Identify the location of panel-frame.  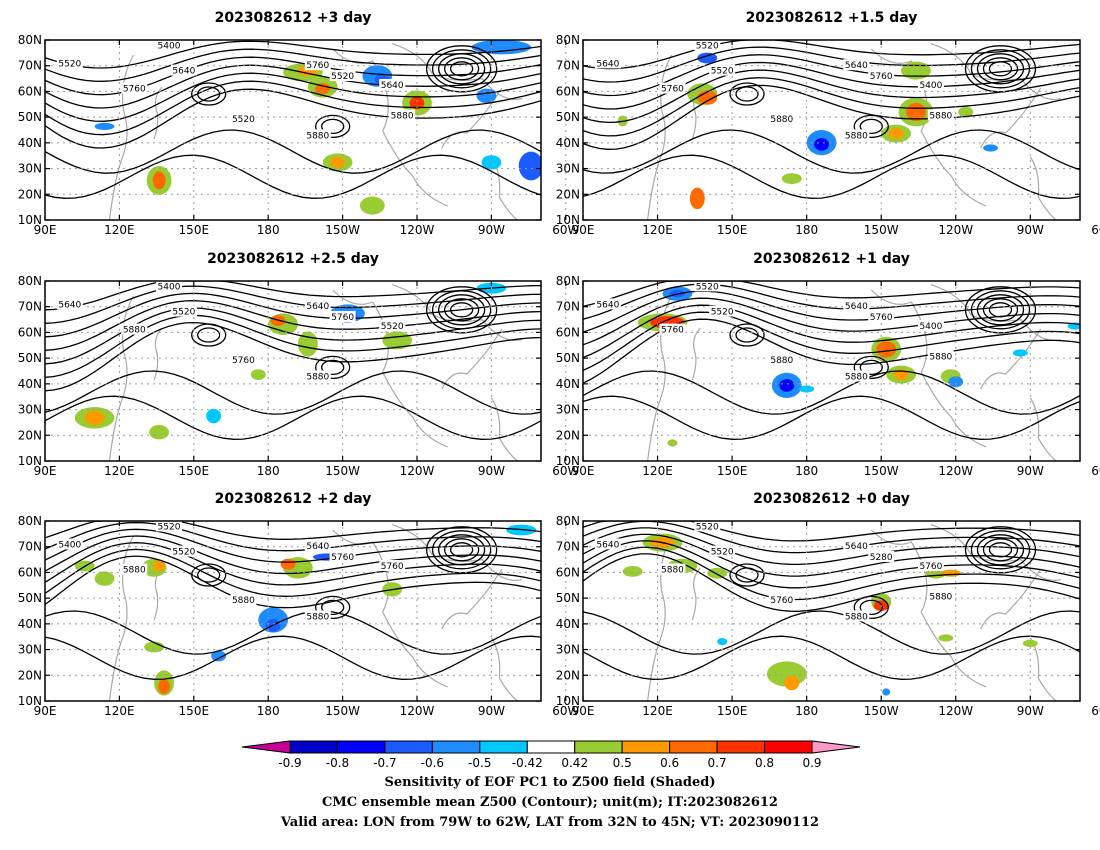
(293, 130).